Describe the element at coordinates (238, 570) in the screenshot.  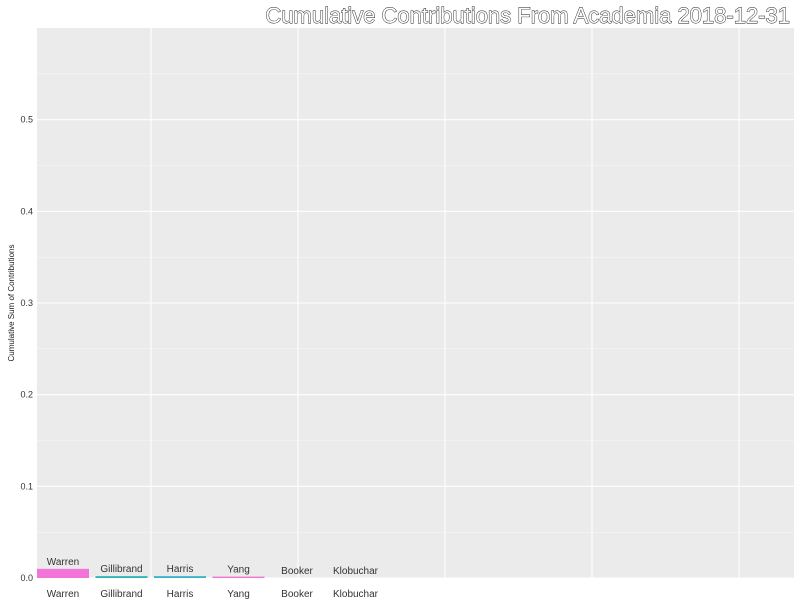
I see `bar-label: Yang` at that location.